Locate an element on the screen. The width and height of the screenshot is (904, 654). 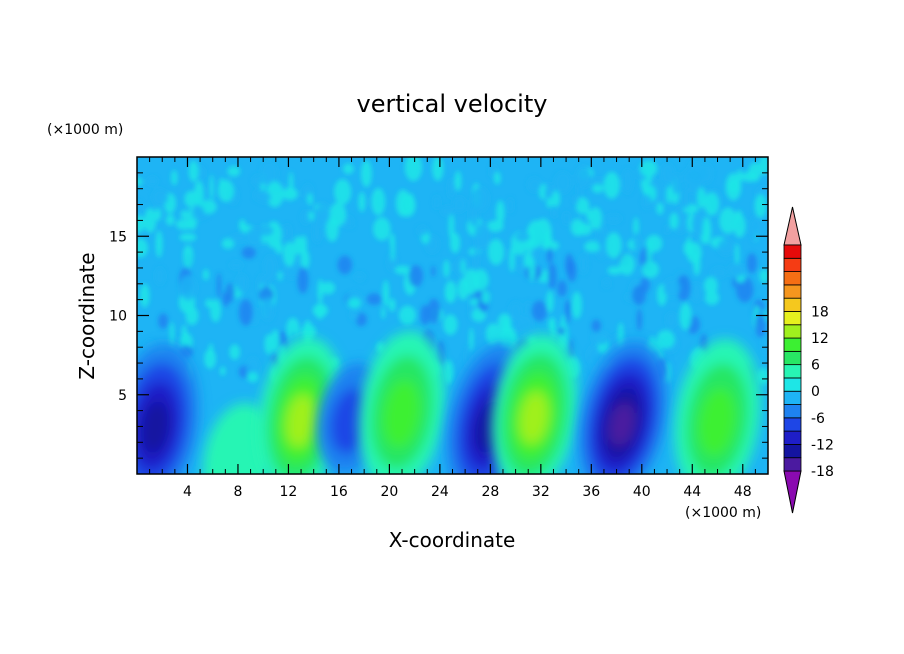
y-tick-label: 15 is located at coordinates (118, 237).